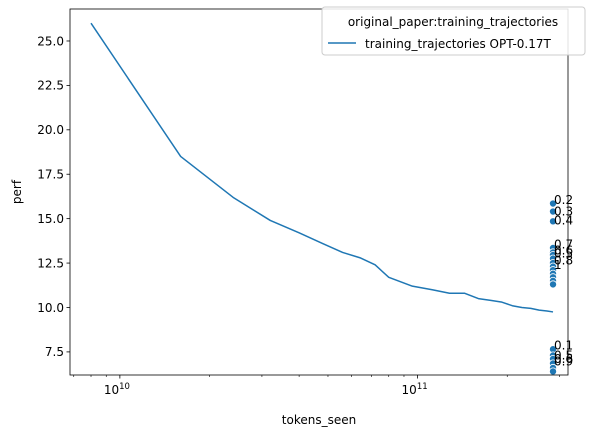 The height and width of the screenshot is (437, 595). I want to click on y-ticks: 7.5 10.0 12.5 15.0 17.5 20.0 22.5 25.0, so click(53, 196).